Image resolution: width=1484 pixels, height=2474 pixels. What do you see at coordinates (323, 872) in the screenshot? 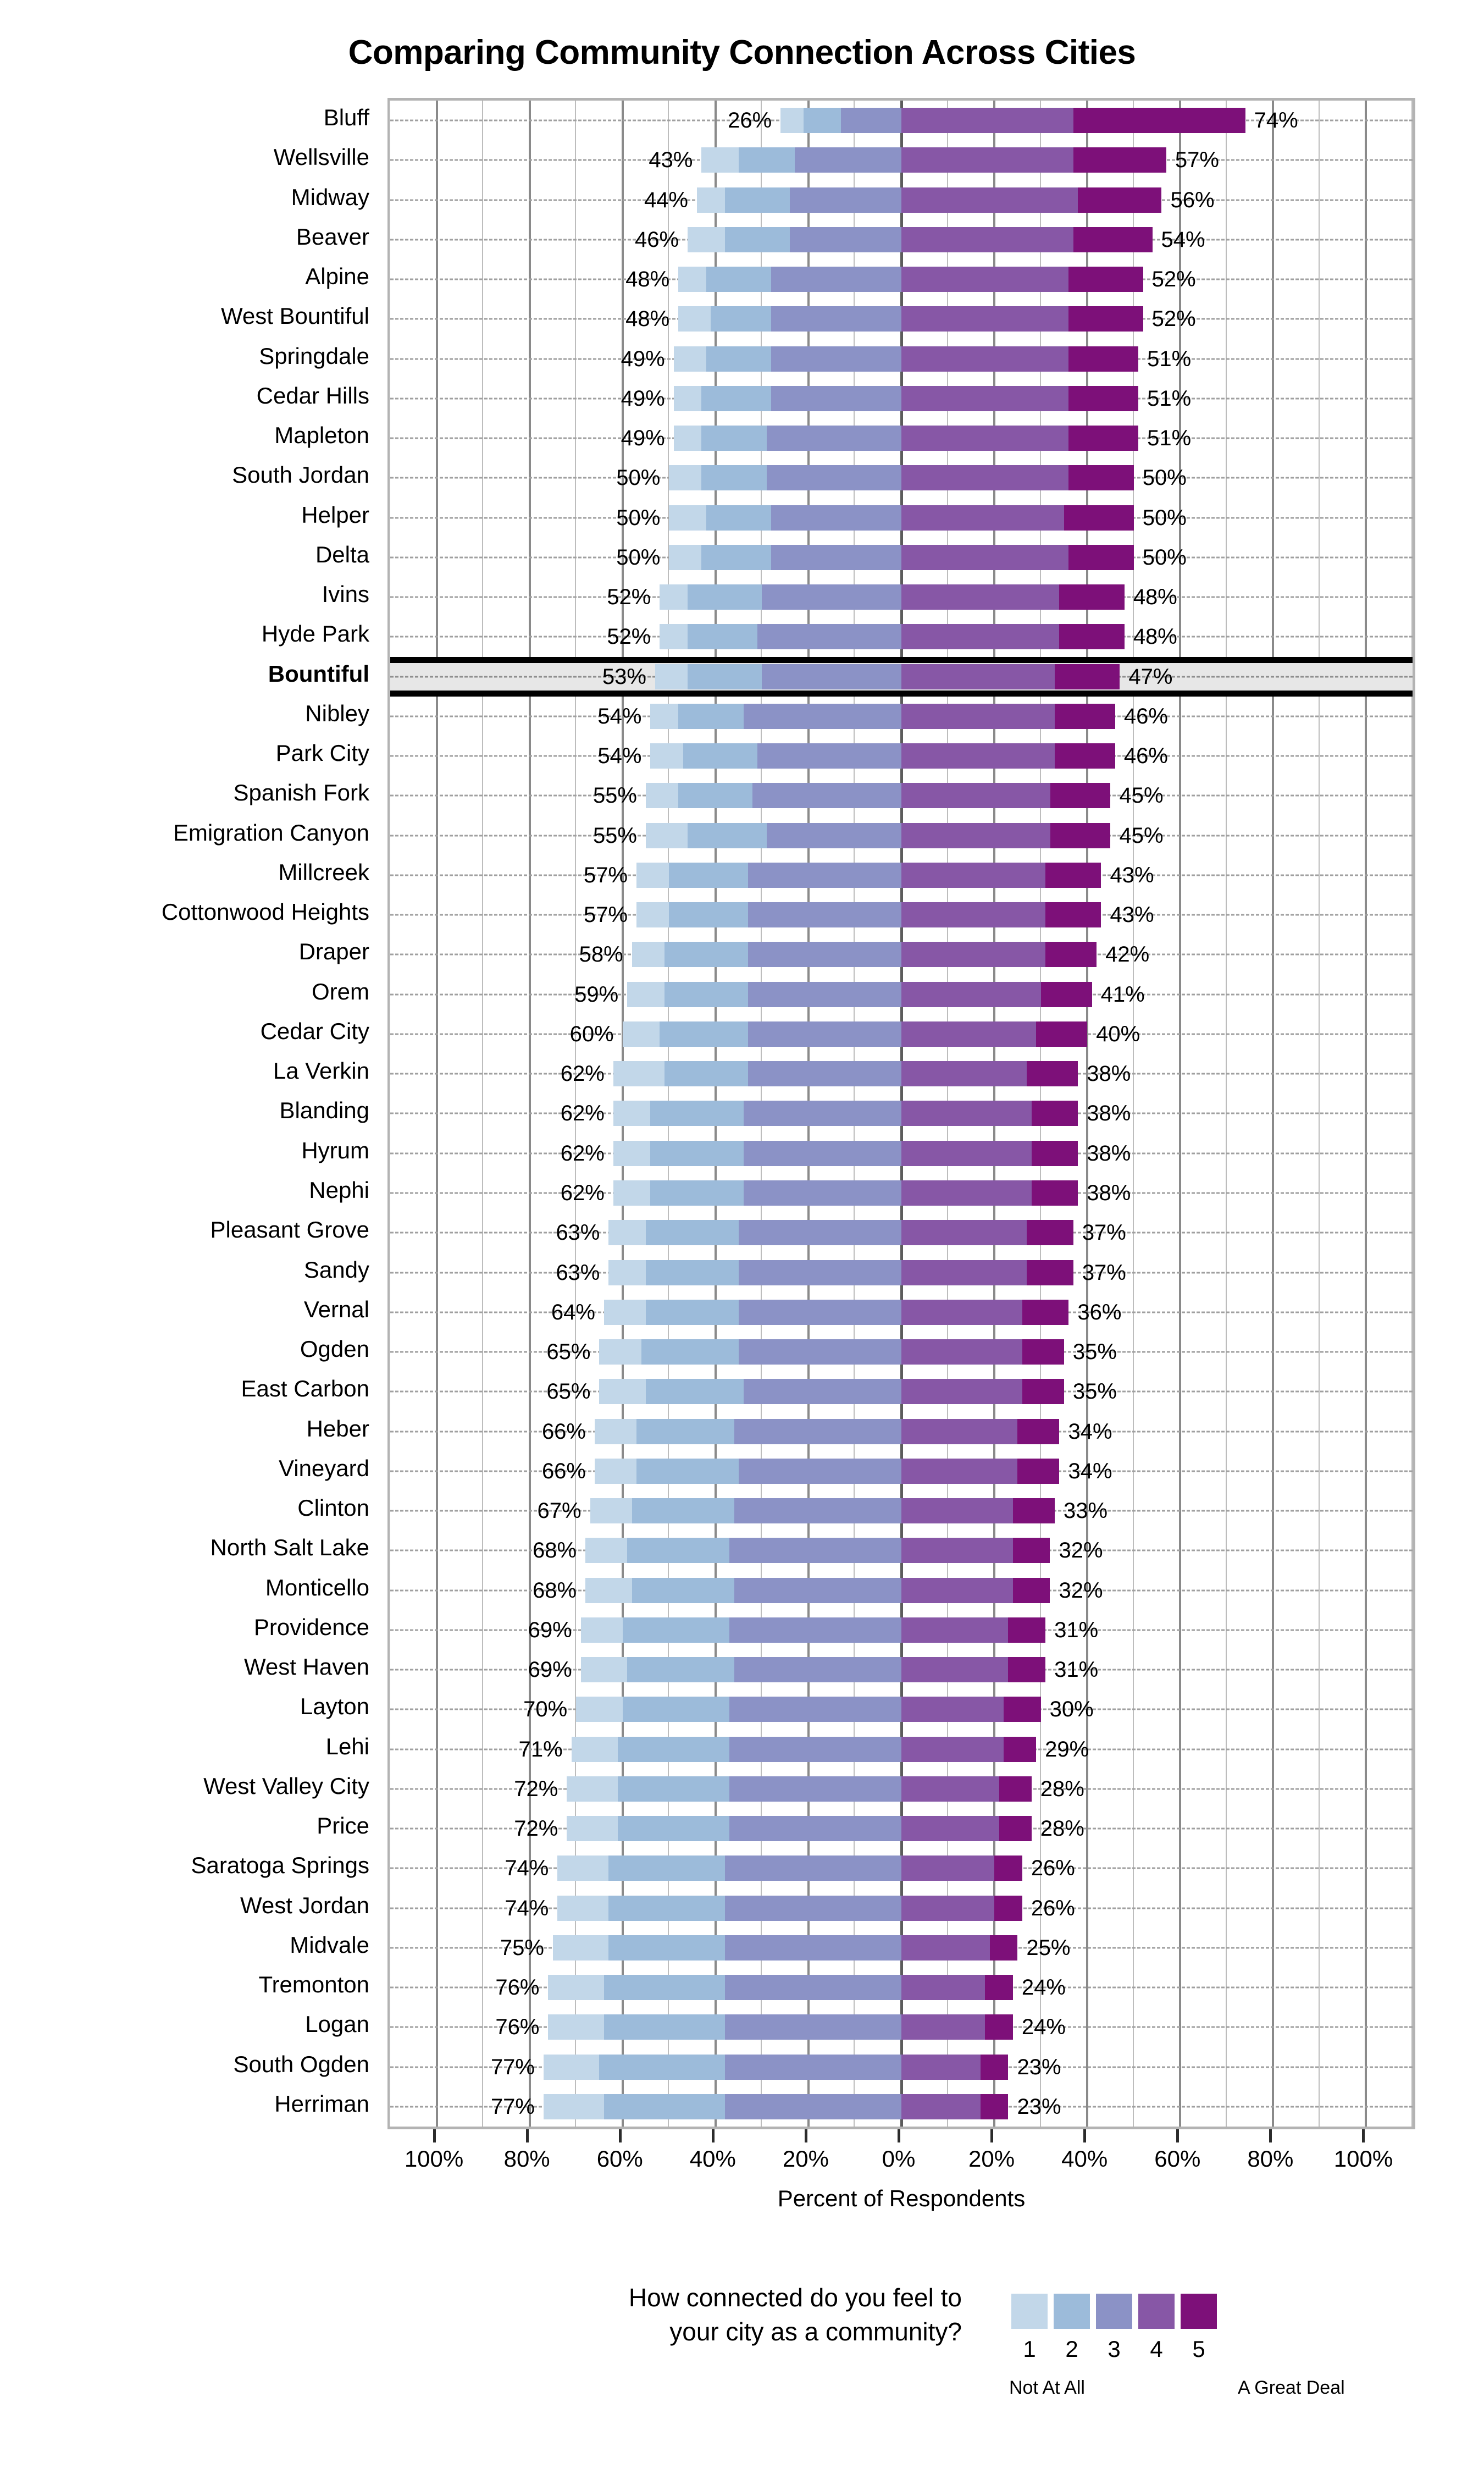
I see `y-axis-label-millcreek: Millcreek` at bounding box center [323, 872].